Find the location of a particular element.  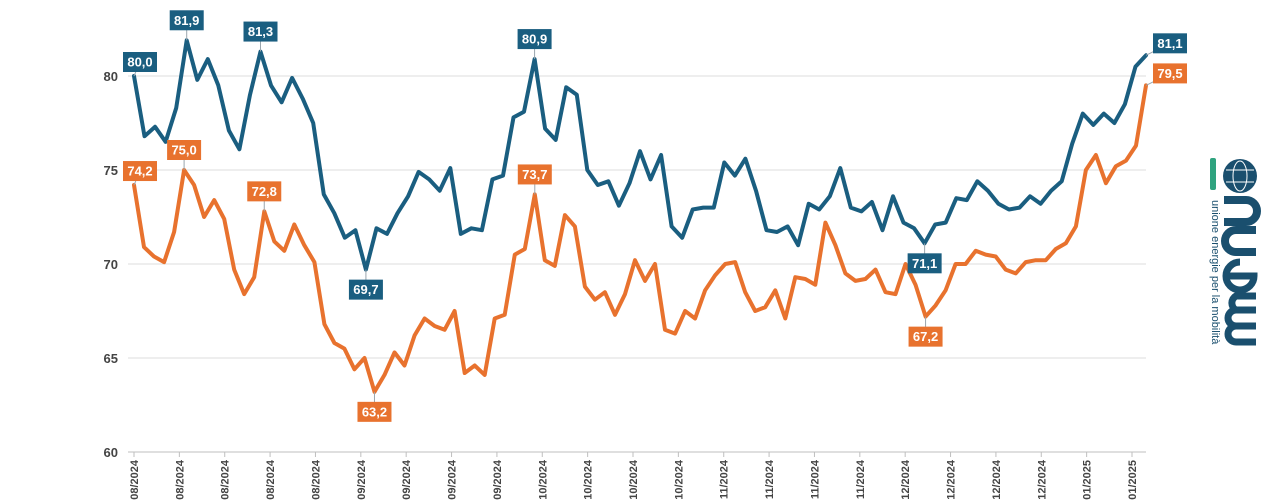

logo-wordmark is located at coordinates (1241, 252).